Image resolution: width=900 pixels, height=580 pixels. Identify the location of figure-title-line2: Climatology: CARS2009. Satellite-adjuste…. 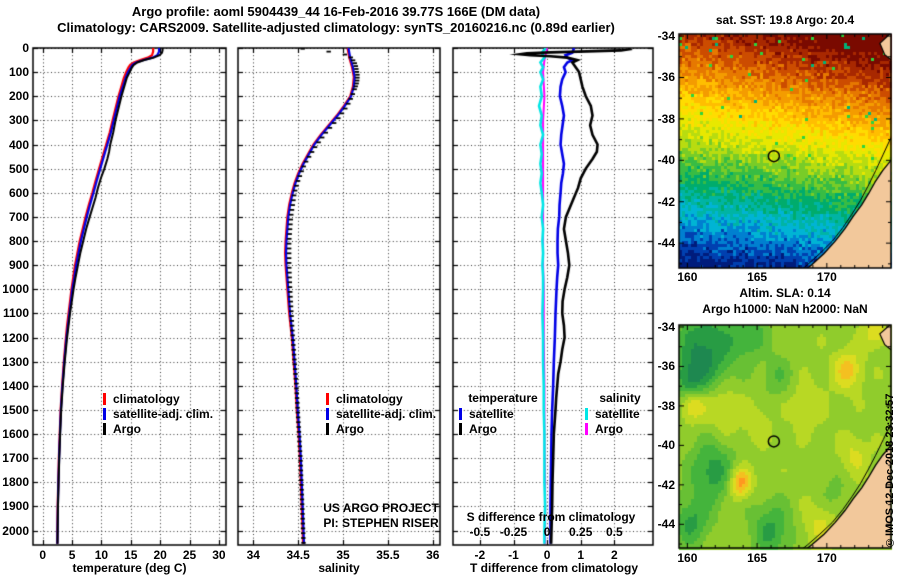
(336, 27).